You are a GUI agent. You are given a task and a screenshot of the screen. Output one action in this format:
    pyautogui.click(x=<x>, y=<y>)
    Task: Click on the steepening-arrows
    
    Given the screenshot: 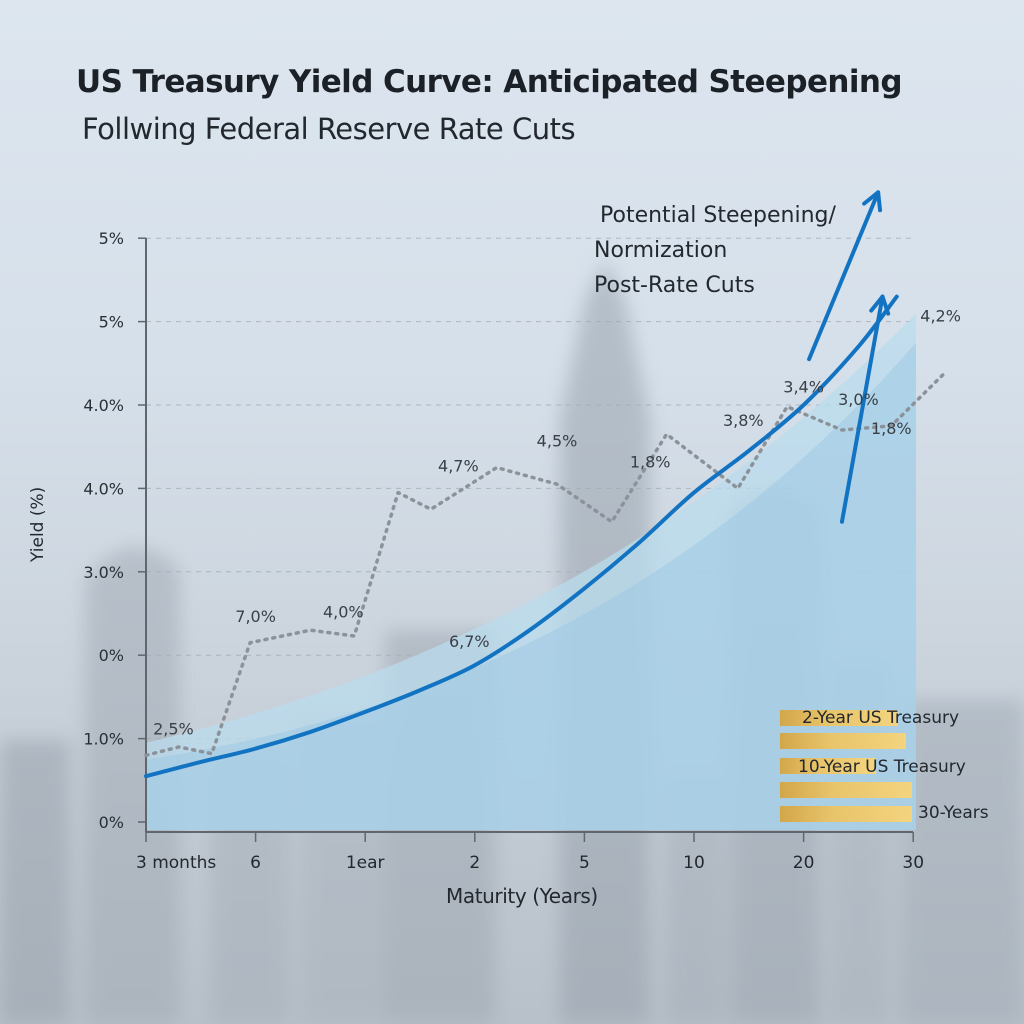 What is the action you would take?
    pyautogui.click(x=849, y=357)
    